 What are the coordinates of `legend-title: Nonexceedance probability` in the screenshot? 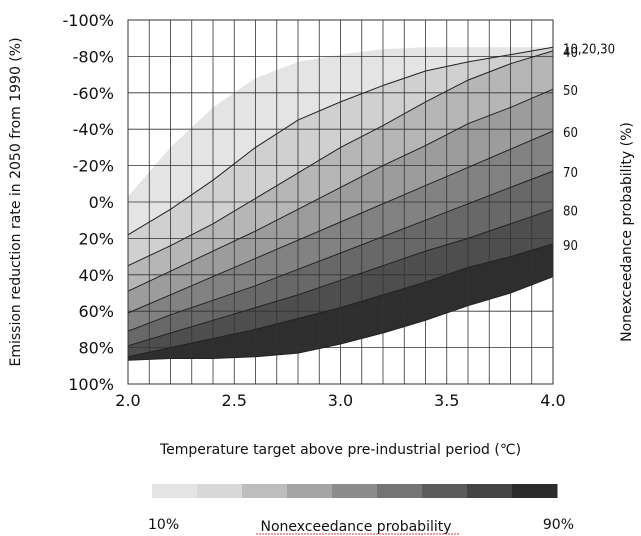 It's located at (355, 527).